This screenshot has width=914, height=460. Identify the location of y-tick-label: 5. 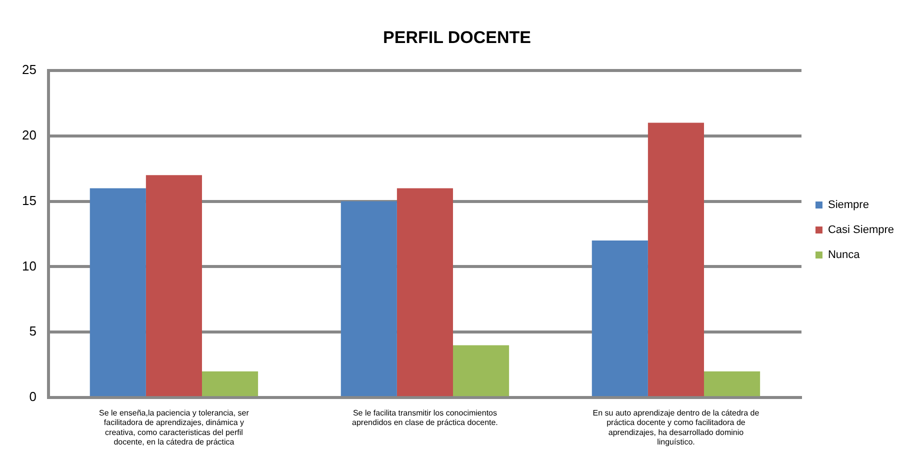
(32, 331).